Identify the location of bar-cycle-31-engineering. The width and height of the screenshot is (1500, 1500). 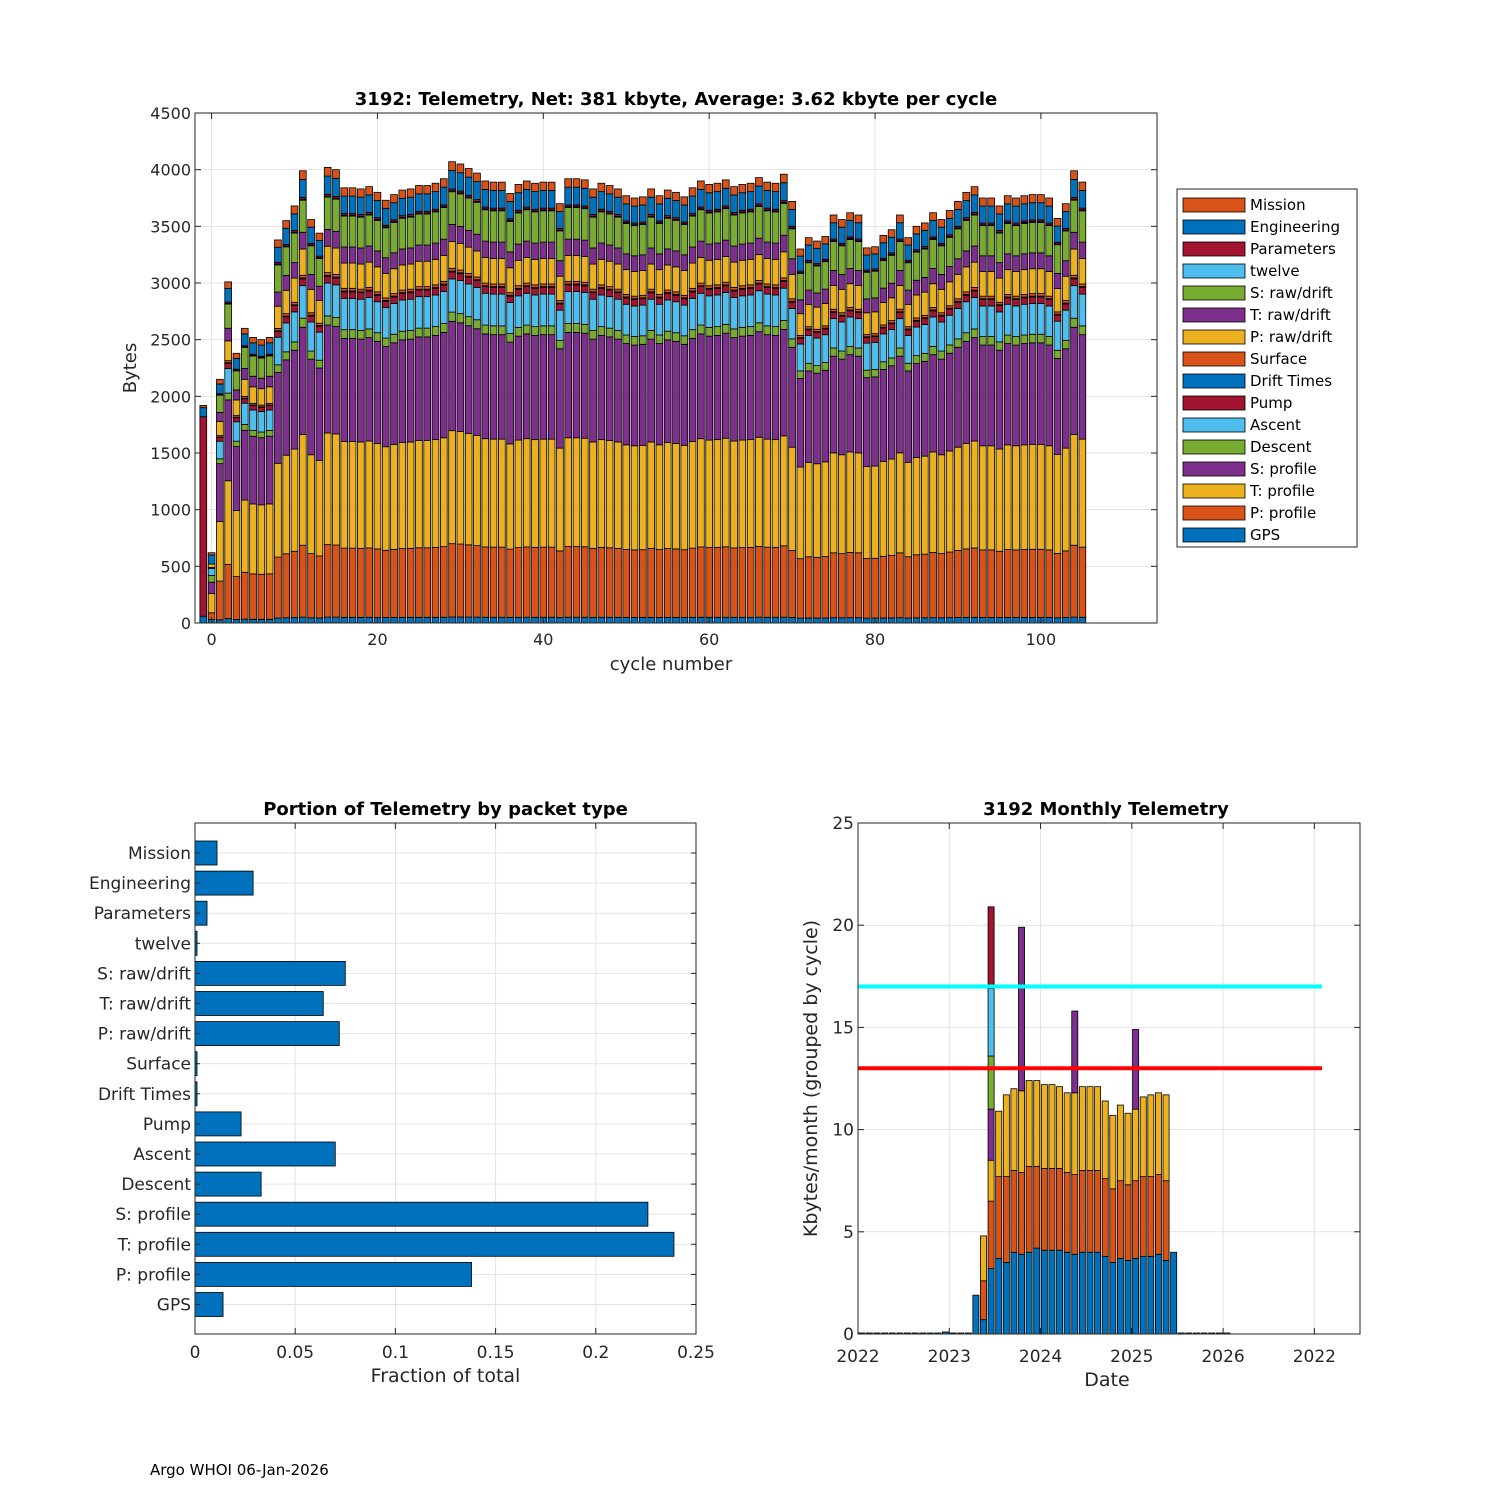
(468, 186).